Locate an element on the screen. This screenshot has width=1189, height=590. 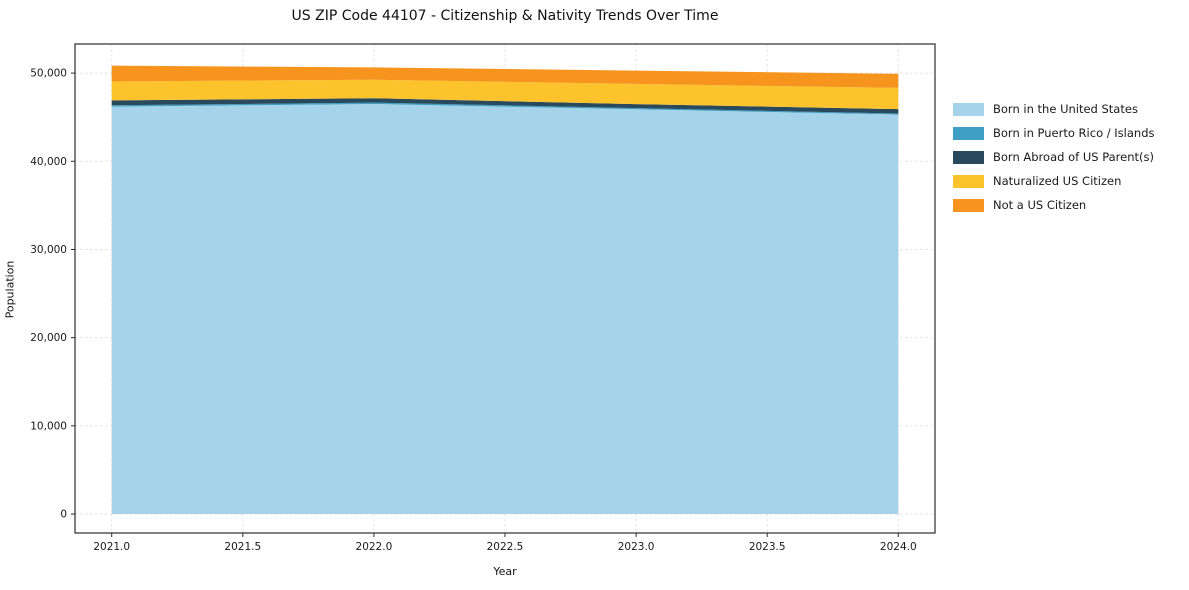
svg-text: 2023.0 is located at coordinates (636, 547).